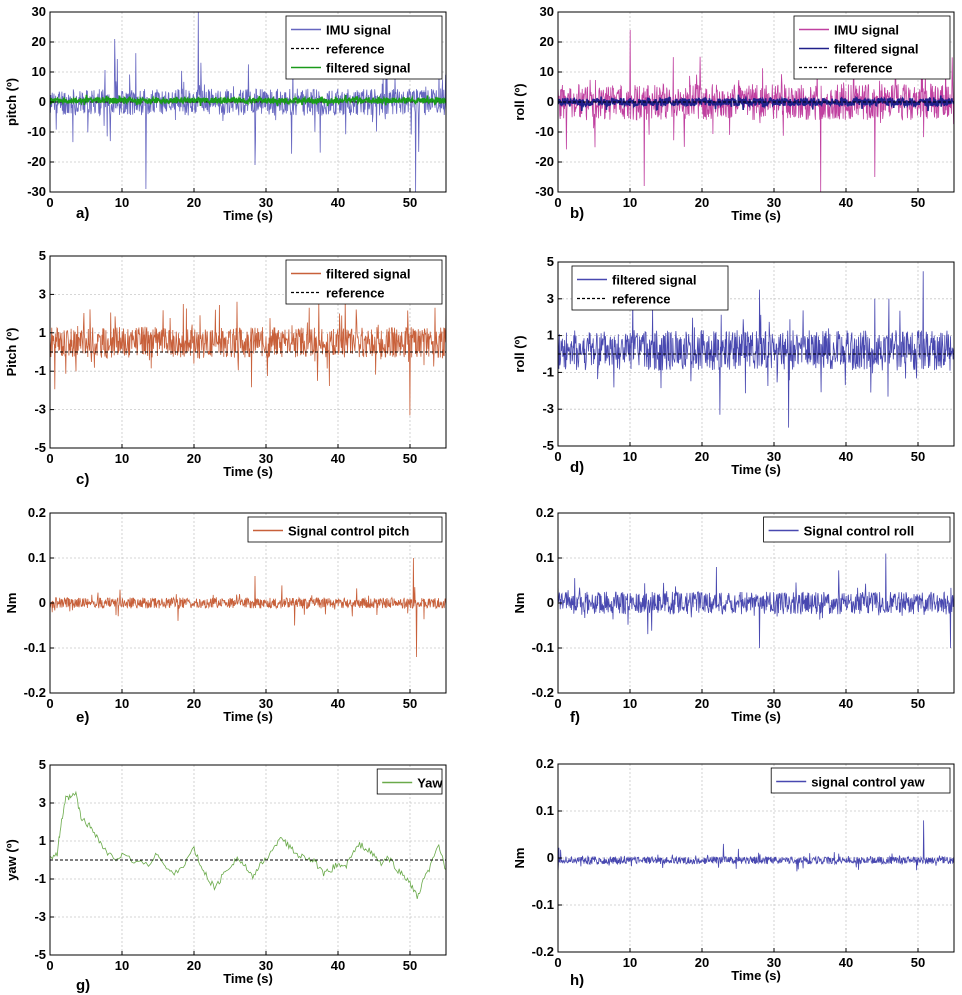 This screenshot has width=962, height=995. Describe the element at coordinates (519, 858) in the screenshot. I see `y-axis-label: Nm` at that location.